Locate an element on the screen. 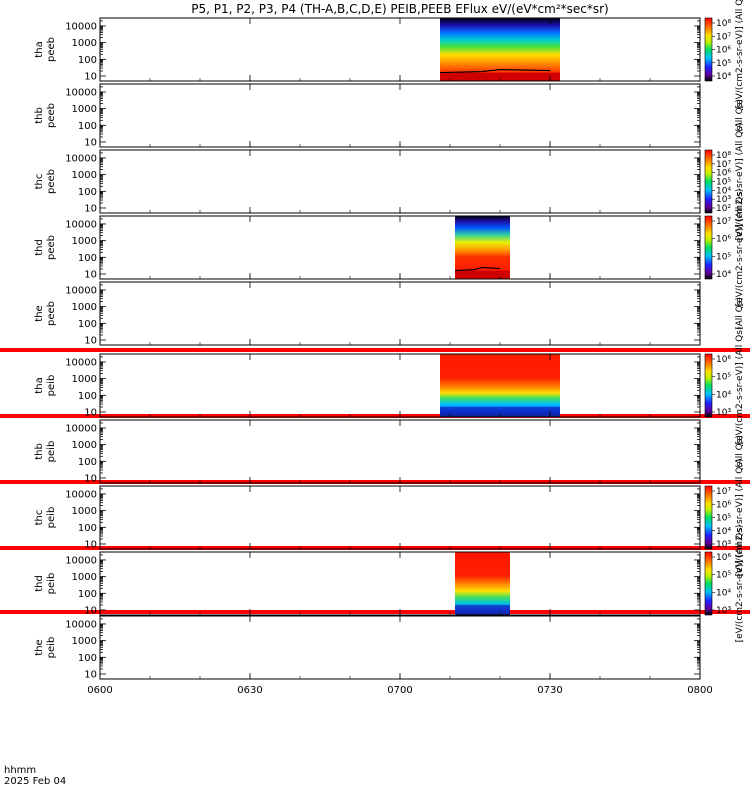 The height and width of the screenshot is (800, 750). colorbar-label-thc_peib: [eV/(cm2-s-sr-eV)] (All Qs) is located at coordinates (740, 518).